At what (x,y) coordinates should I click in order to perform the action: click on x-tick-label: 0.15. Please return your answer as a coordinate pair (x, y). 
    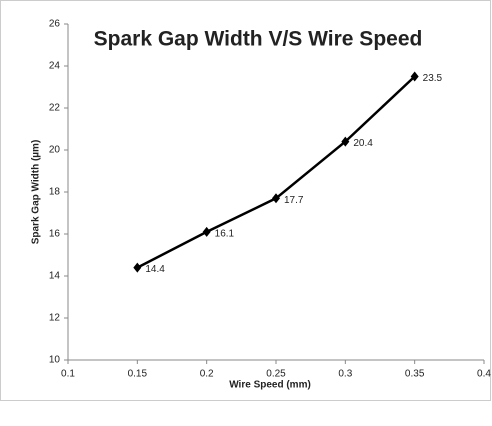
    Looking at the image, I should click on (138, 374).